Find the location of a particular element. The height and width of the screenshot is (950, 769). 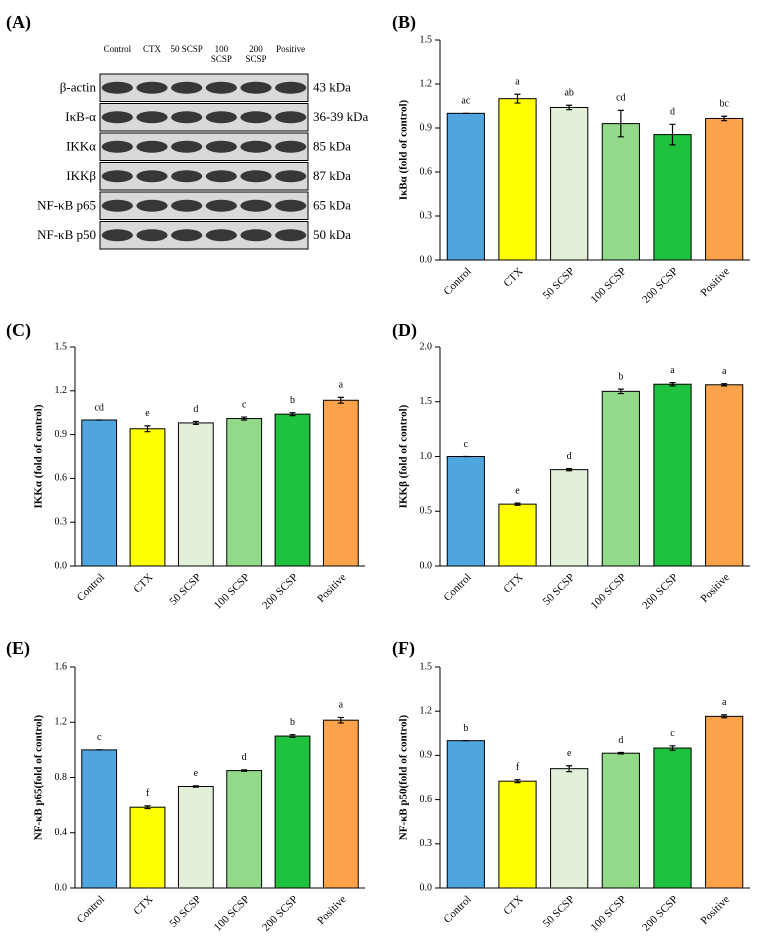

size-label: 85 kDa is located at coordinates (332, 146).